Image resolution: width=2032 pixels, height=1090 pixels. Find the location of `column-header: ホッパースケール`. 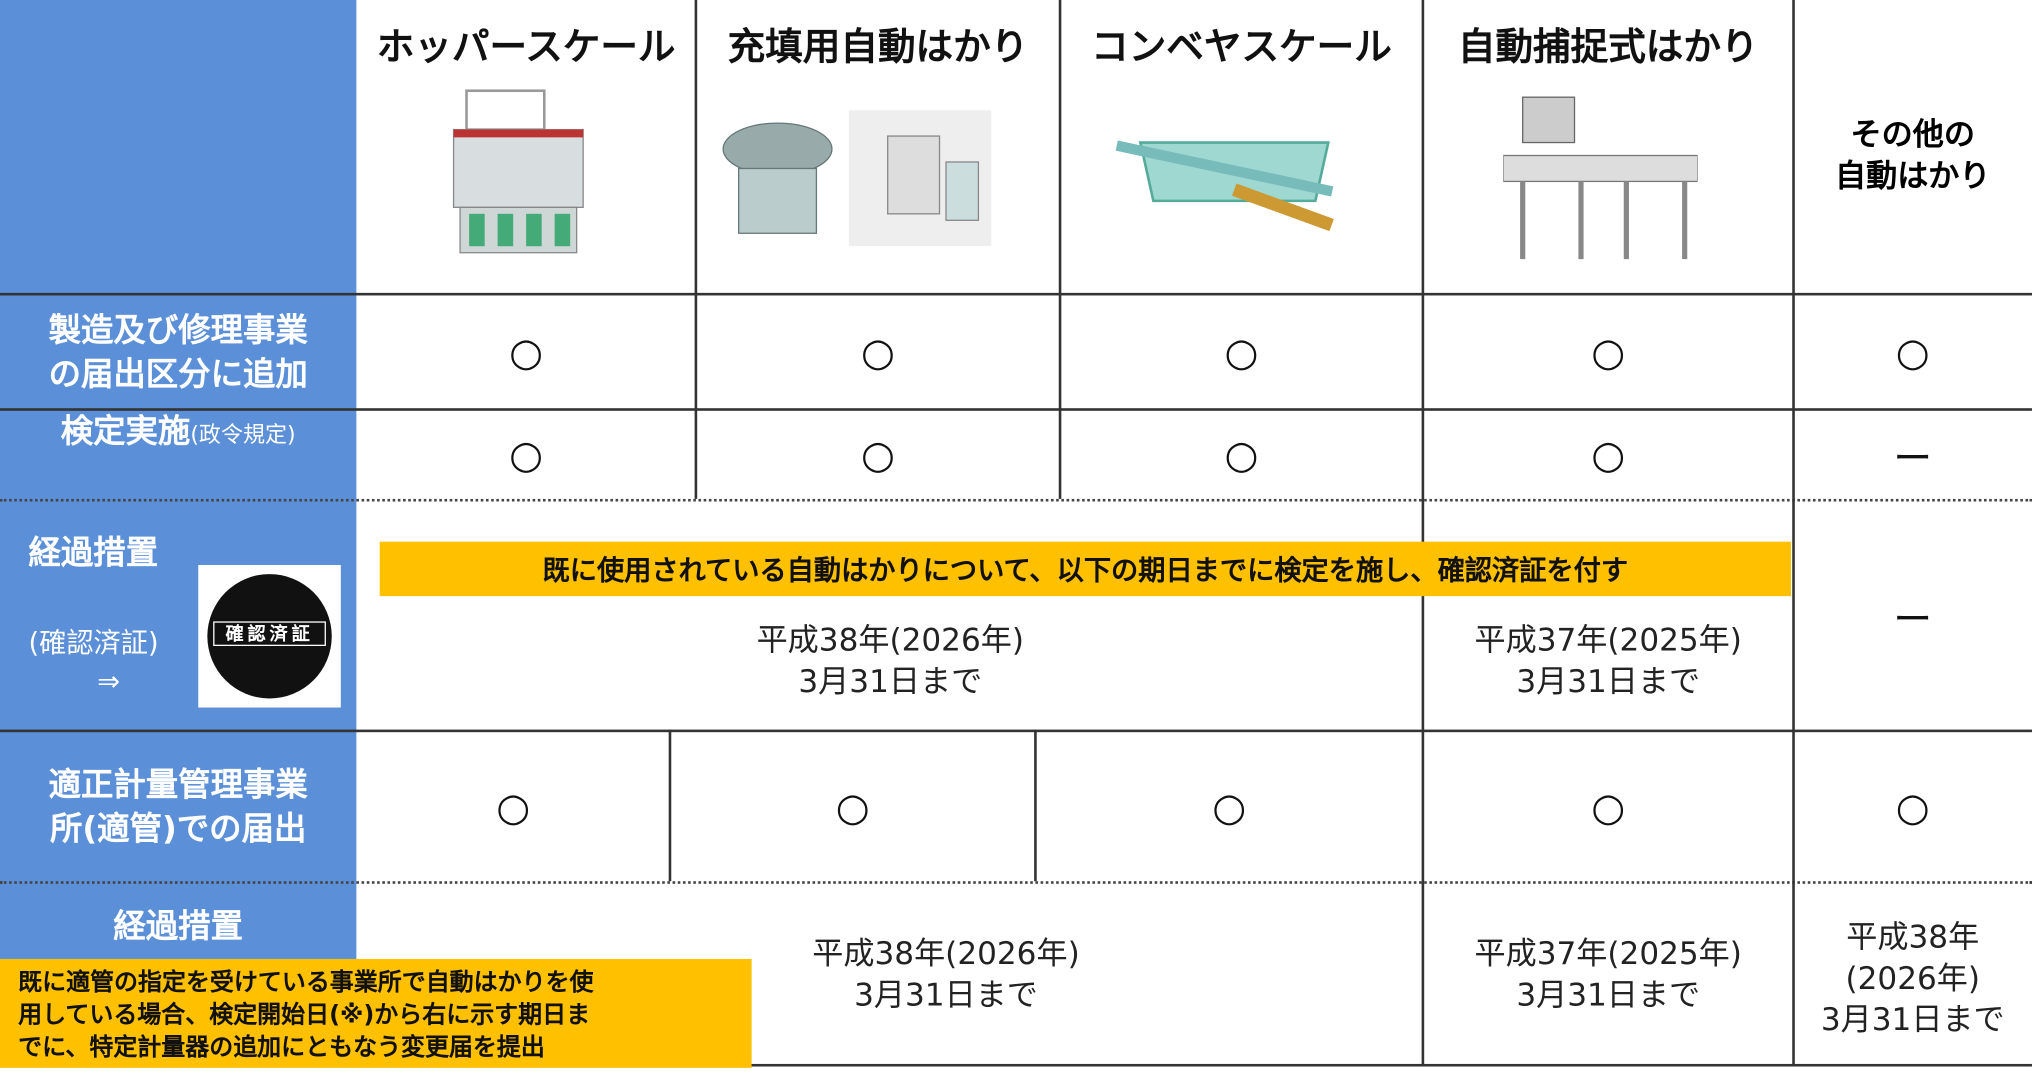

column-header: ホッパースケール is located at coordinates (526, 44).